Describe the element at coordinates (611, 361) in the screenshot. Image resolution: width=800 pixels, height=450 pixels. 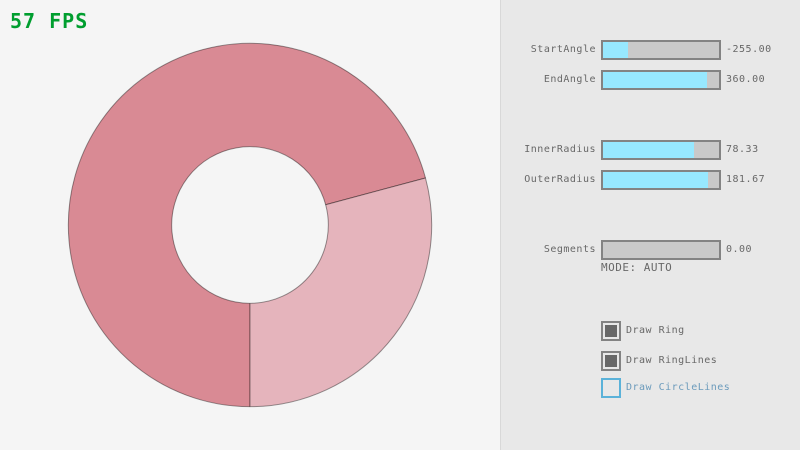
I see `checkbox-draw-ringlines` at that location.